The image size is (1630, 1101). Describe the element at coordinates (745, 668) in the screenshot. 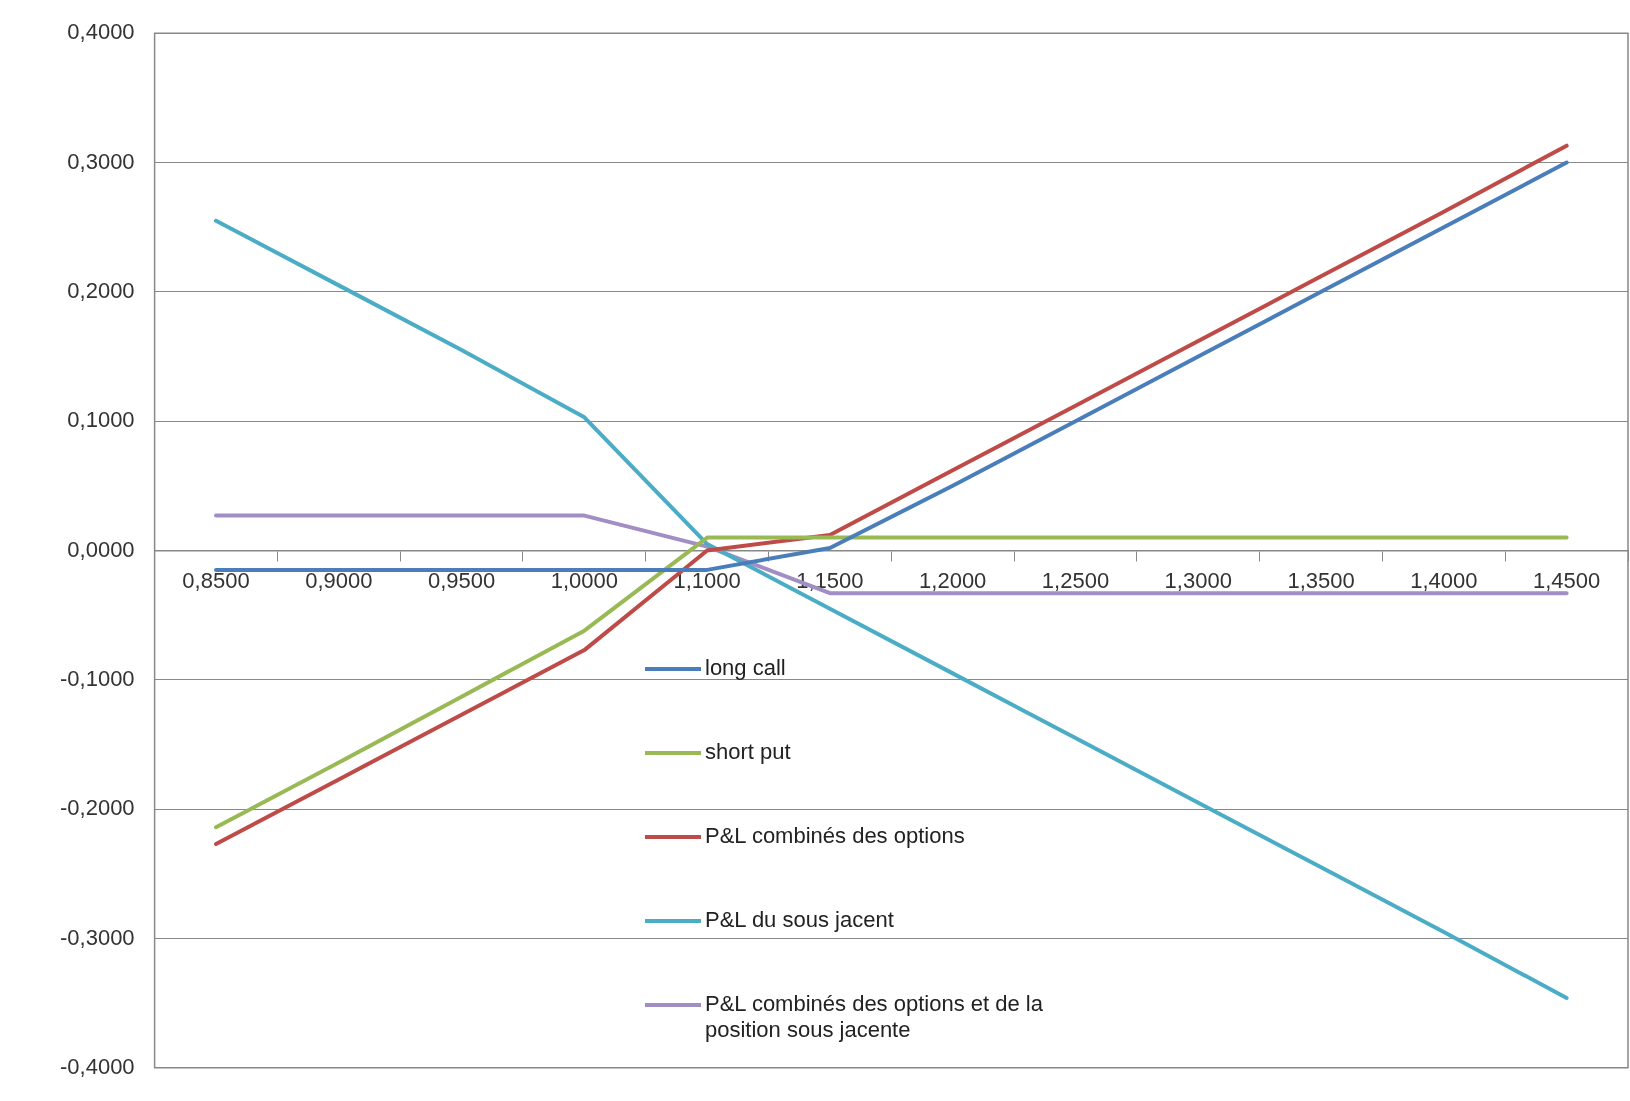

I see `legend-label: long call` at that location.